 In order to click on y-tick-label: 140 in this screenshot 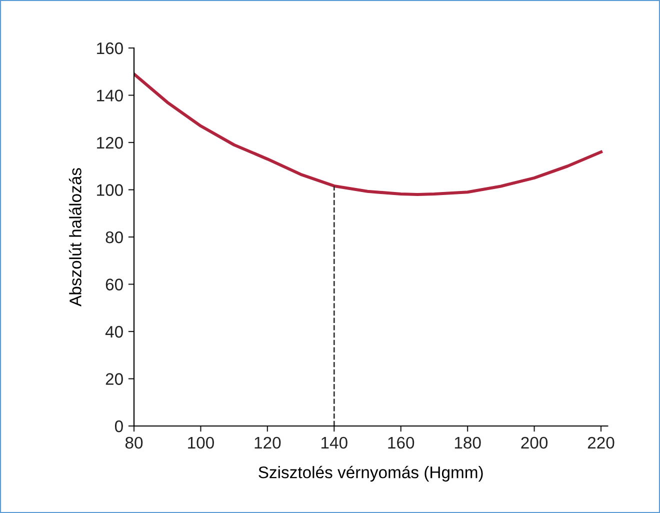, I will do `click(110, 96)`.